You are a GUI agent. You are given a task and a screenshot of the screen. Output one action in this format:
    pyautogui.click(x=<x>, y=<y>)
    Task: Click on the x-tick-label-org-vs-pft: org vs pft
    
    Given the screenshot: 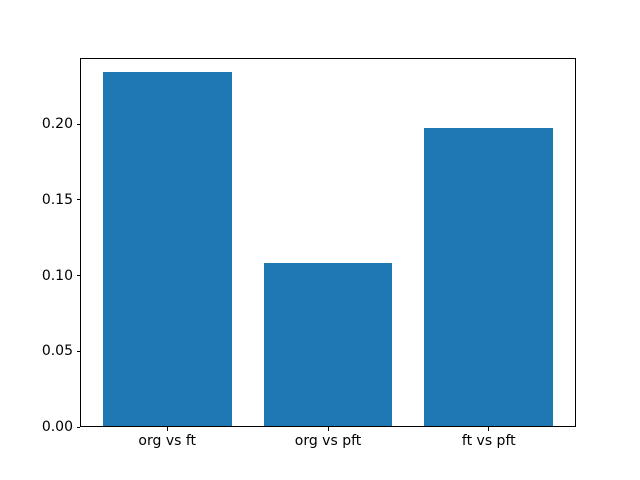 What is the action you would take?
    pyautogui.click(x=328, y=440)
    